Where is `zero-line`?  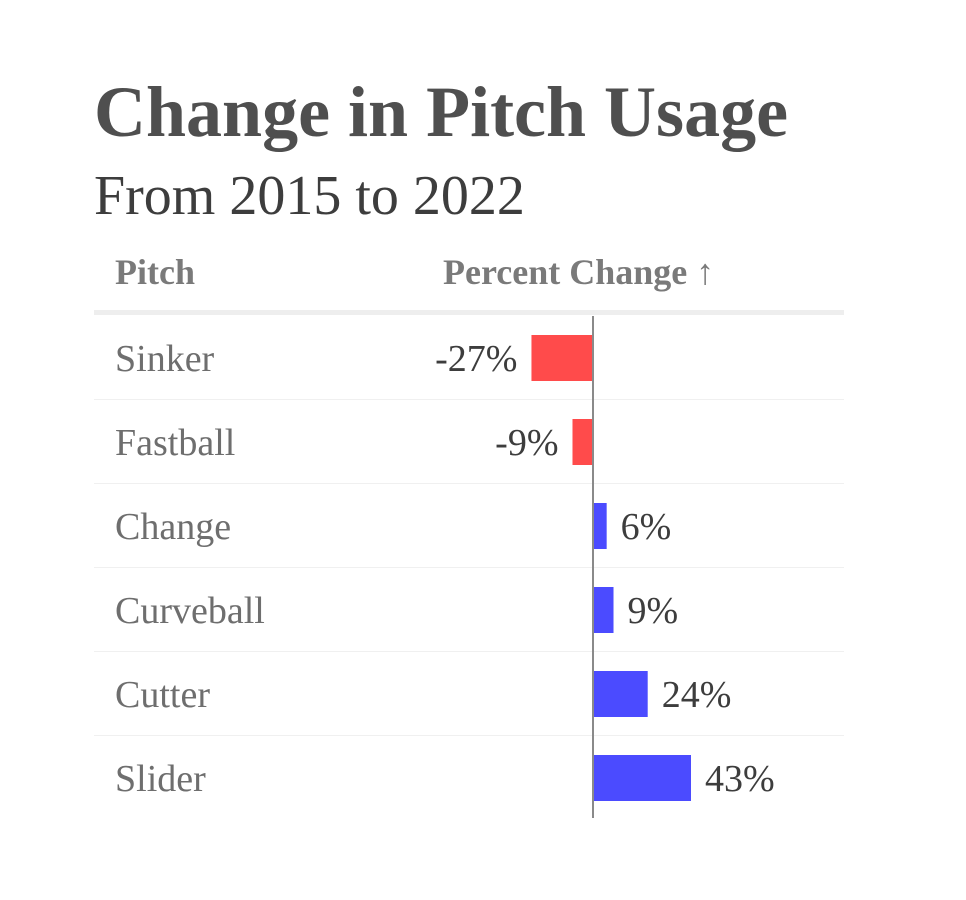 zero-line is located at coordinates (593, 567).